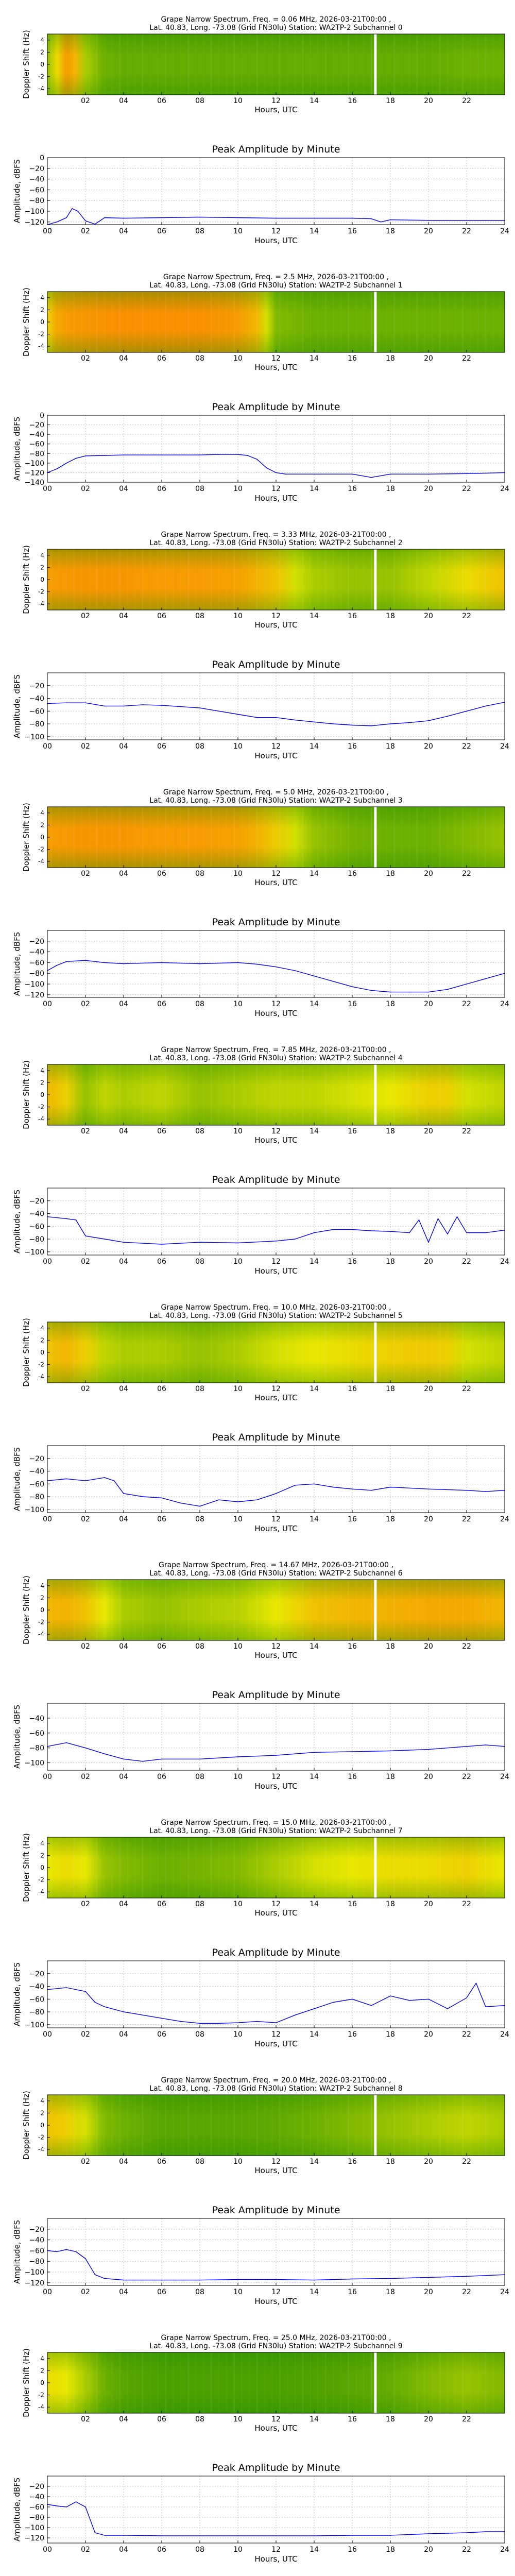  I want to click on y-tick-label: 2, so click(42, 1082).